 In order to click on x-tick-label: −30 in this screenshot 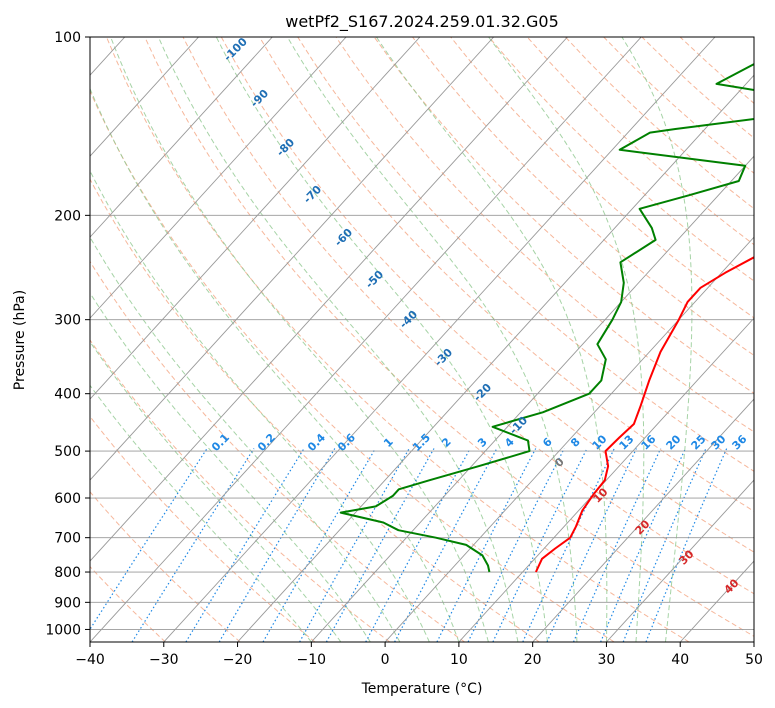, I will do `click(164, 660)`.